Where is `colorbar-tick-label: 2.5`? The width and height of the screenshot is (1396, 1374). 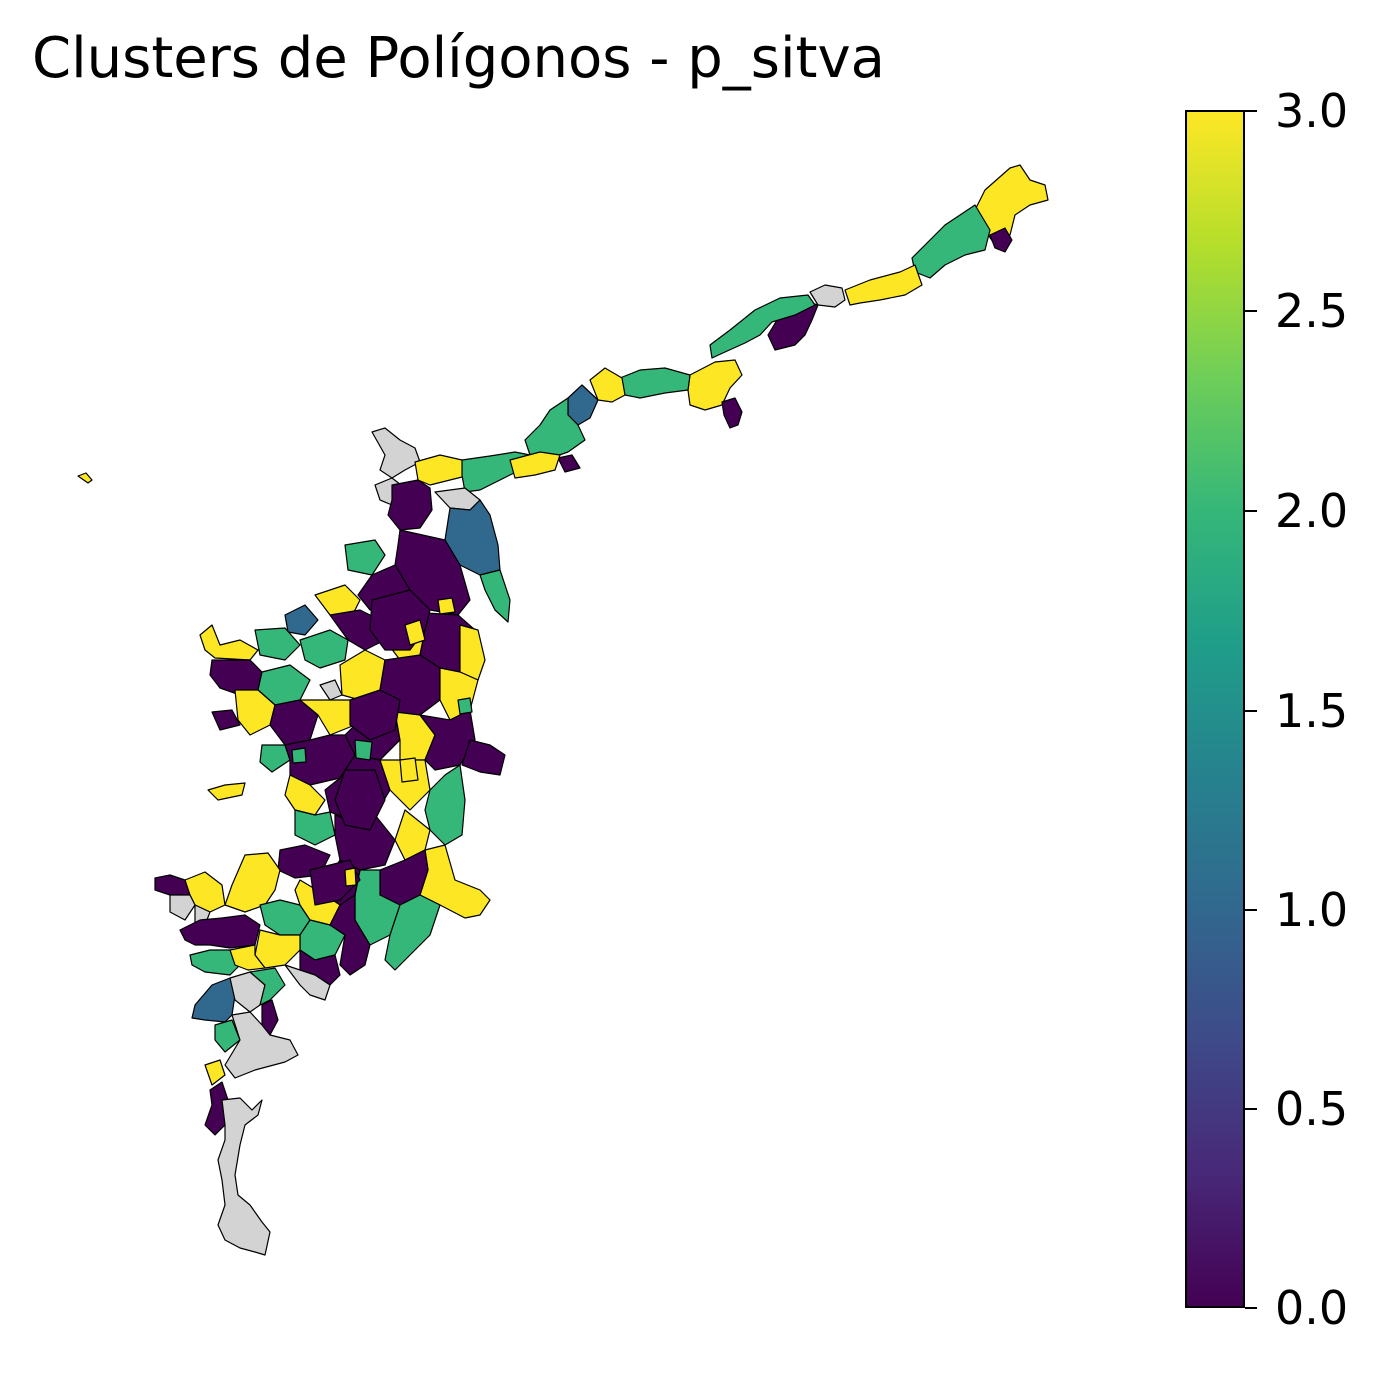 colorbar-tick-label: 2.5 is located at coordinates (1312, 311).